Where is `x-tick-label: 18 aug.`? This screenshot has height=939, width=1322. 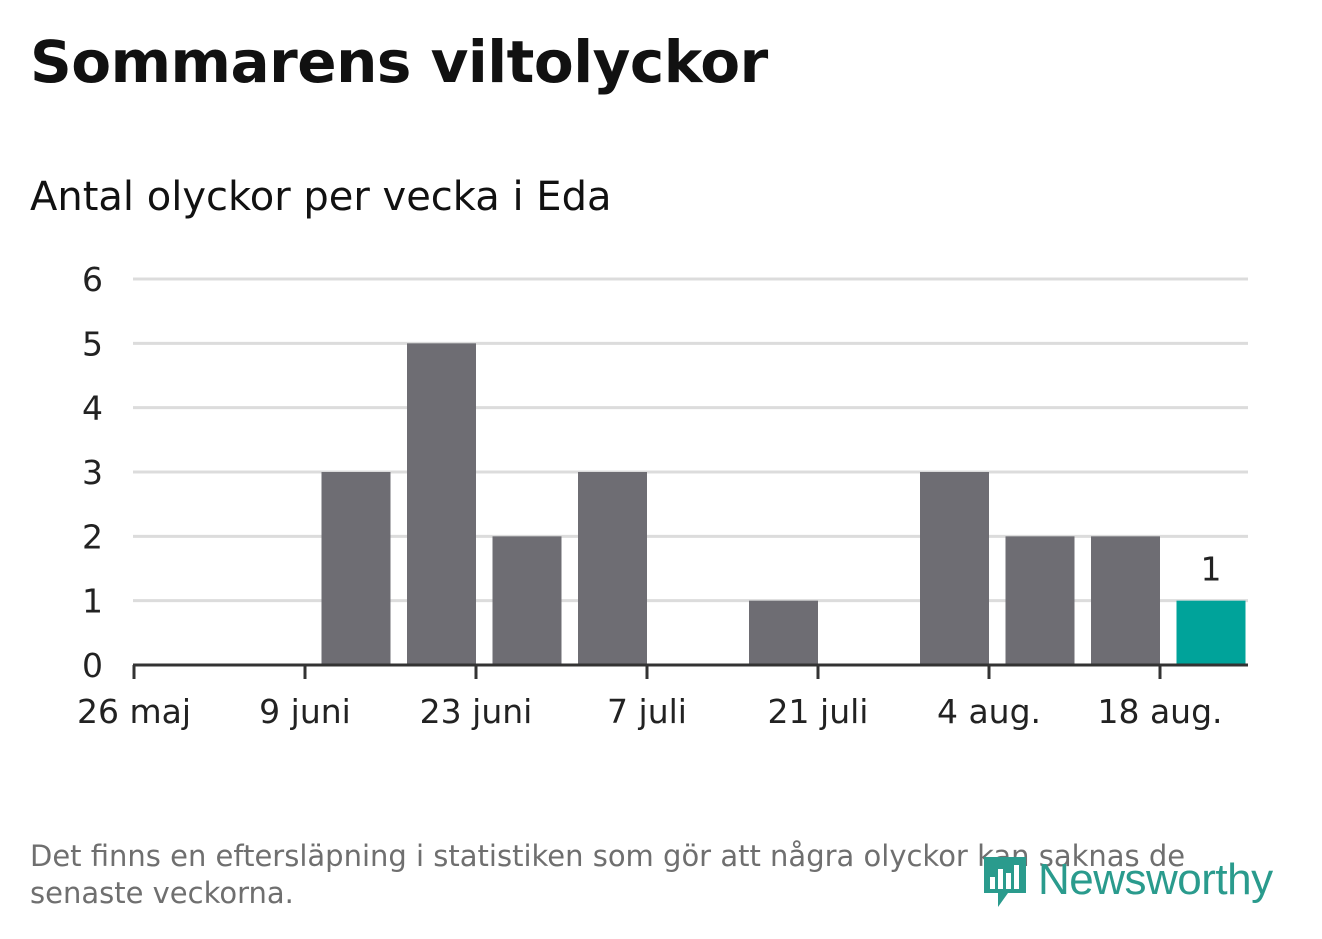 x-tick-label: 18 aug. is located at coordinates (1159, 711).